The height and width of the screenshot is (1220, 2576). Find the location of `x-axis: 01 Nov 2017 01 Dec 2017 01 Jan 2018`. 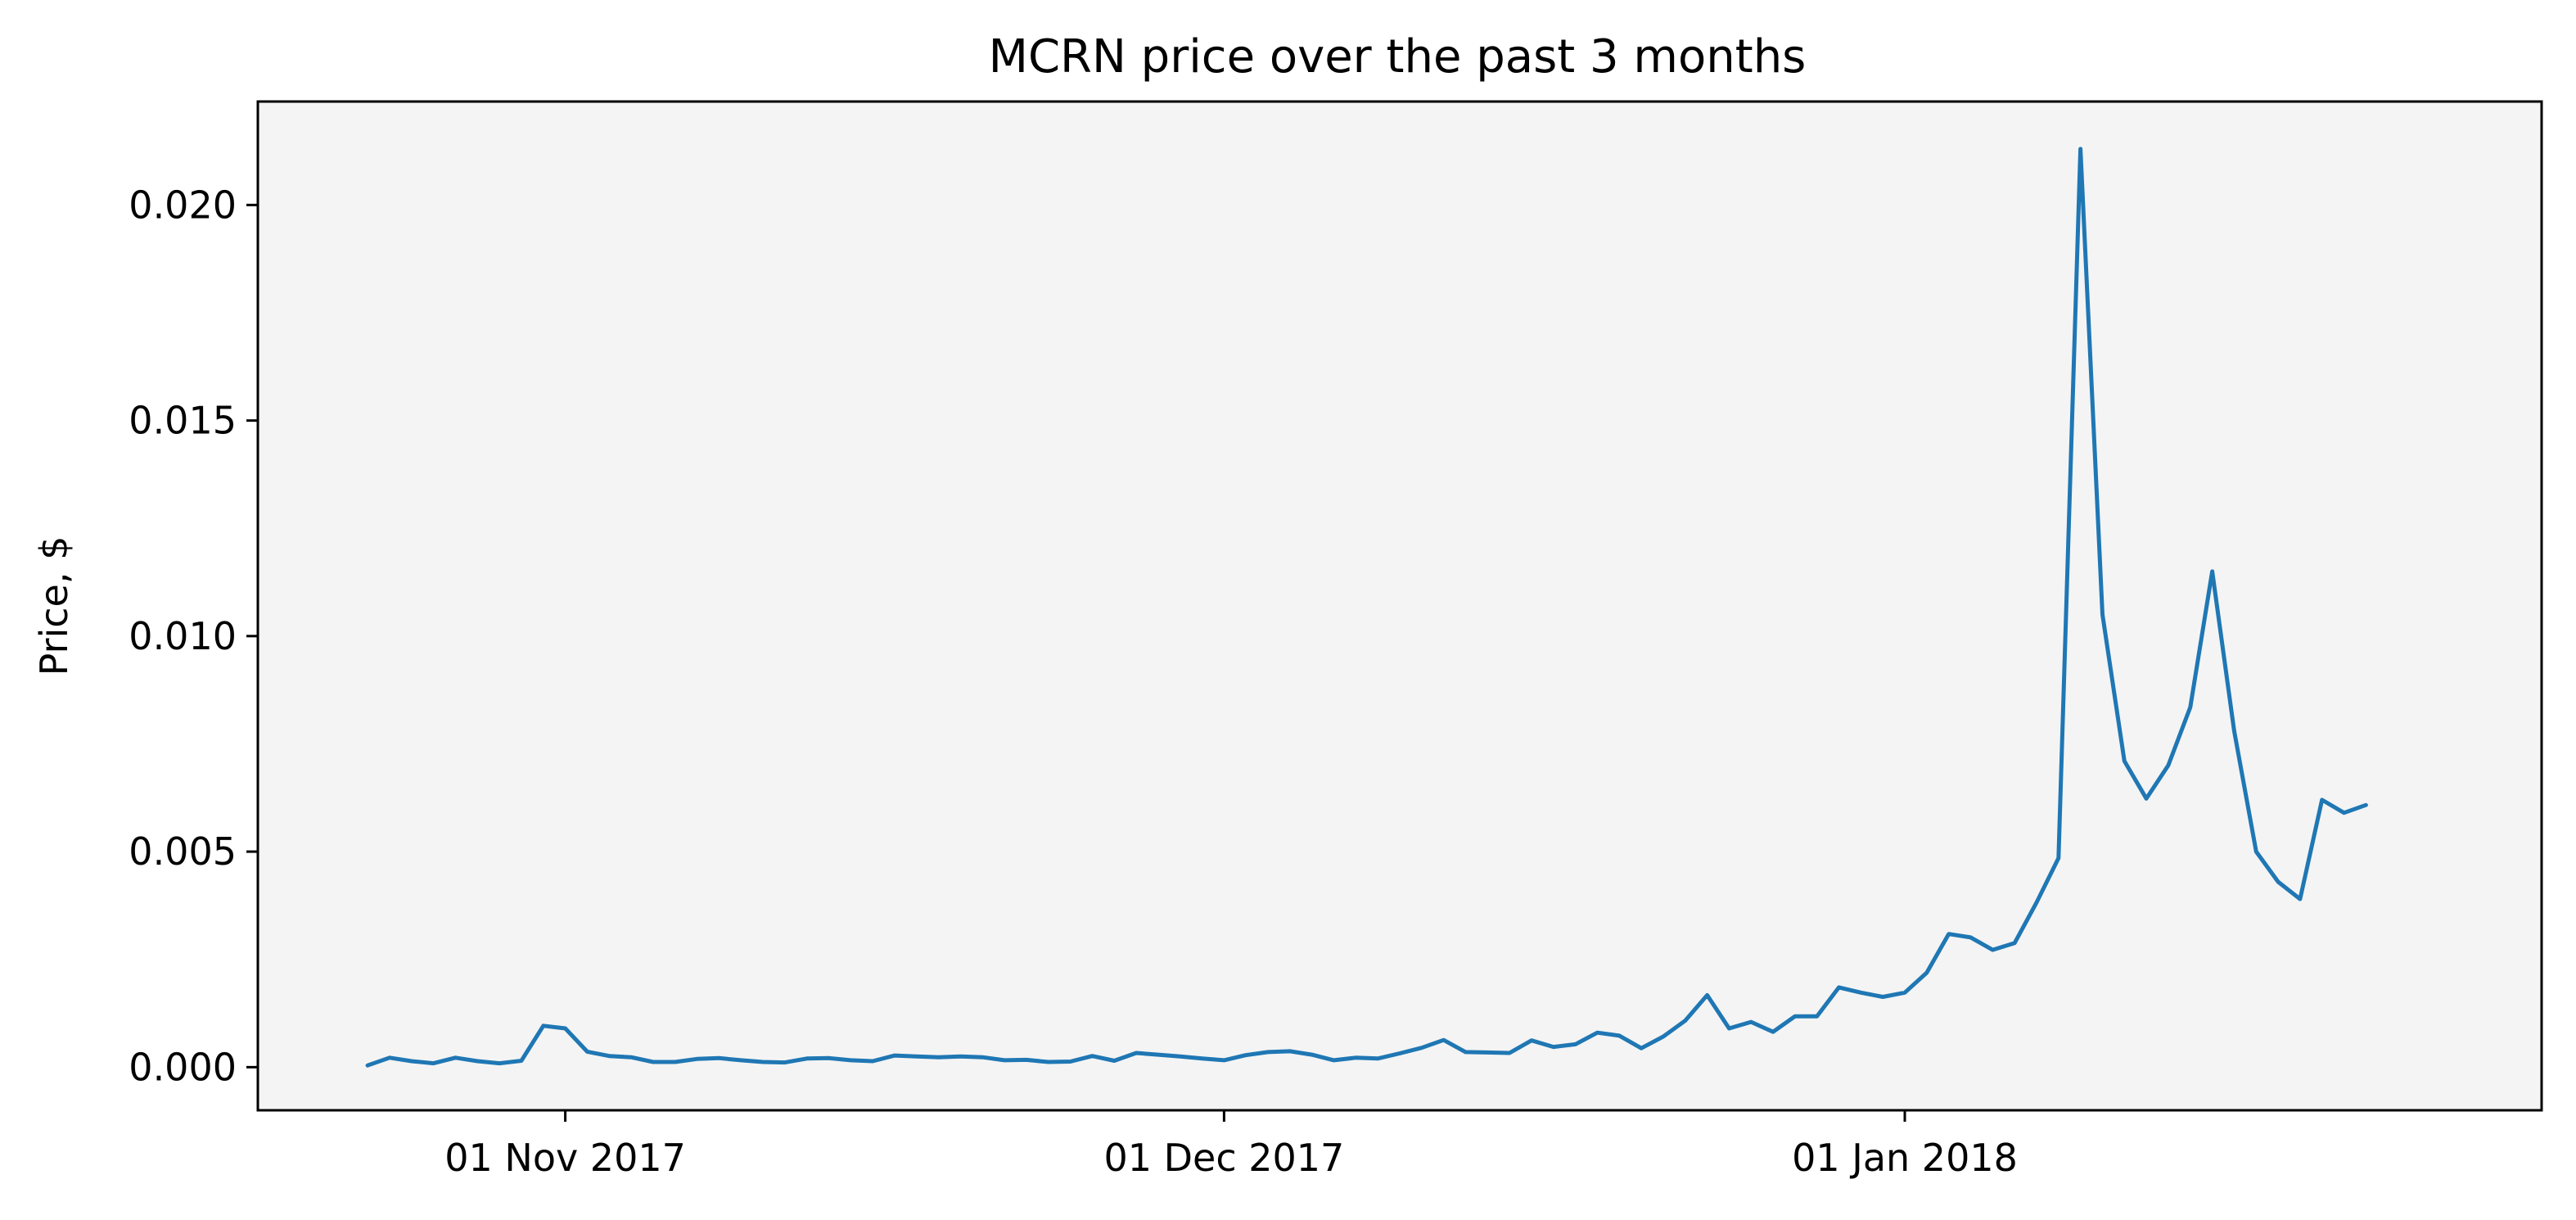

x-axis: 01 Nov 2017 01 Dec 2017 01 Jan 2018 is located at coordinates (1231, 1145).